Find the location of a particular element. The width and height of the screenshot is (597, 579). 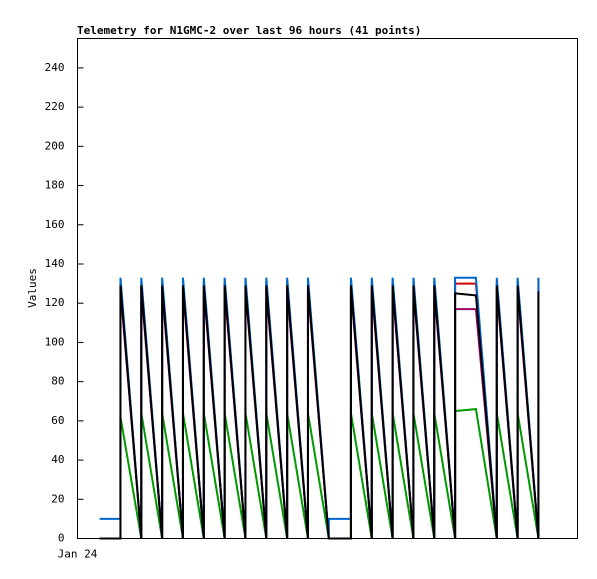

y-axis-label: Values is located at coordinates (32, 288).